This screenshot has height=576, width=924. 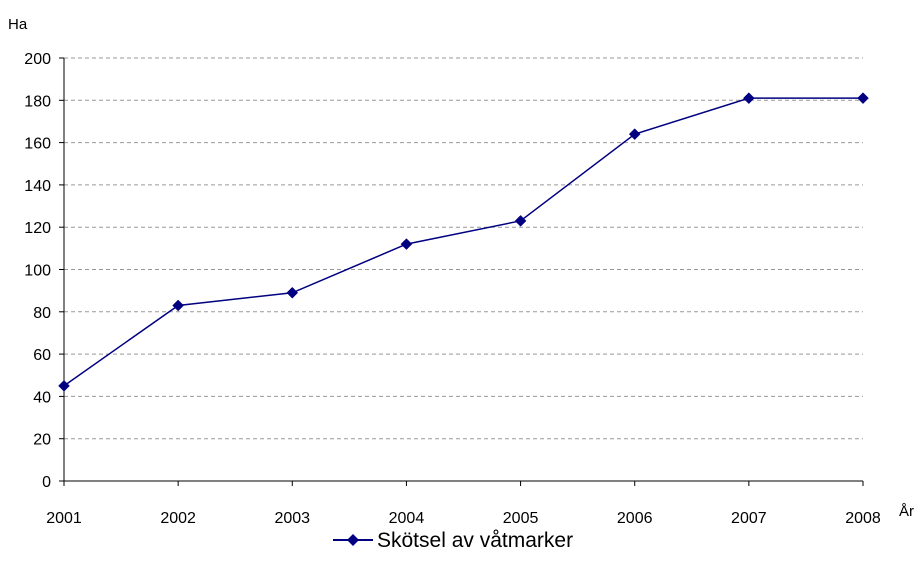 I want to click on x-tick-label: 2002, so click(x=178, y=518).